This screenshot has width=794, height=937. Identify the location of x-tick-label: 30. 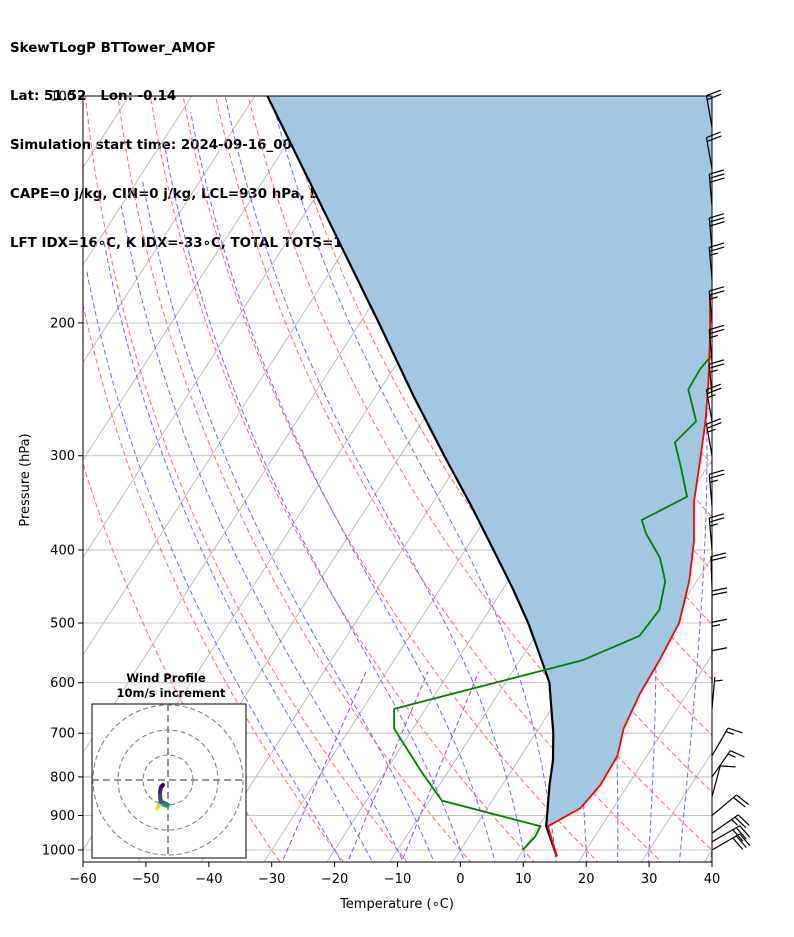
(649, 879).